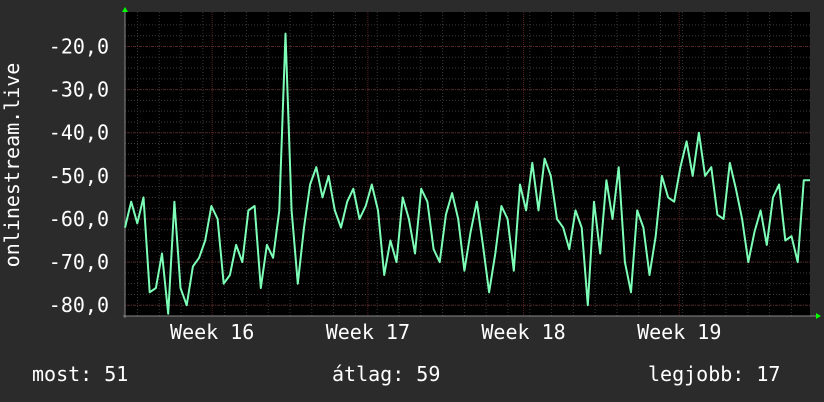  What do you see at coordinates (523, 332) in the screenshot?
I see `x-tick-label: Week 18` at bounding box center [523, 332].